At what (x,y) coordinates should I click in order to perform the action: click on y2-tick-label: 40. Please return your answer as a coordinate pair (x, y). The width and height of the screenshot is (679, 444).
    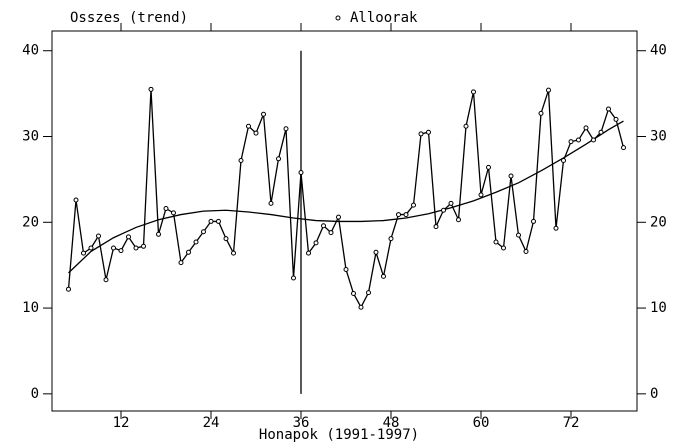
    Looking at the image, I should click on (658, 51).